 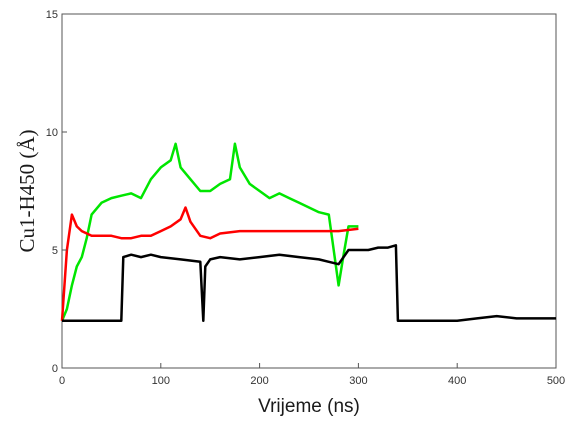 I want to click on y-tick-label: 0, so click(x=55, y=369).